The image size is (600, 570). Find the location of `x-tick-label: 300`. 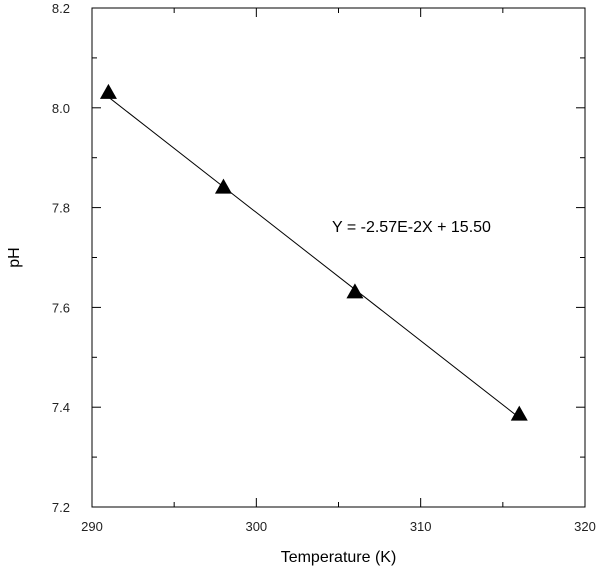

x-tick-label: 300 is located at coordinates (256, 526).